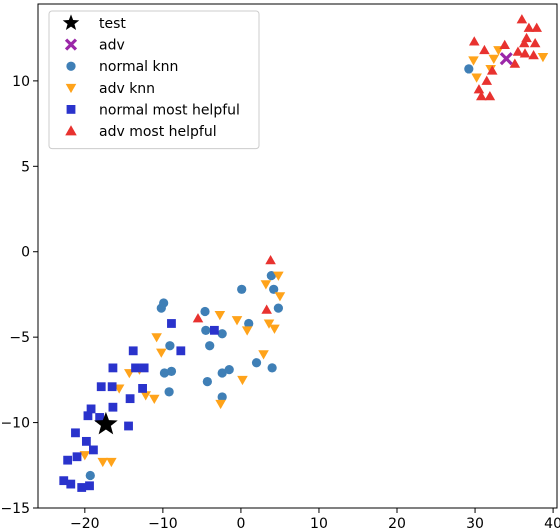 The image size is (560, 528). What do you see at coordinates (15, 424) in the screenshot?
I see `y-tick-label: −10` at bounding box center [15, 424].